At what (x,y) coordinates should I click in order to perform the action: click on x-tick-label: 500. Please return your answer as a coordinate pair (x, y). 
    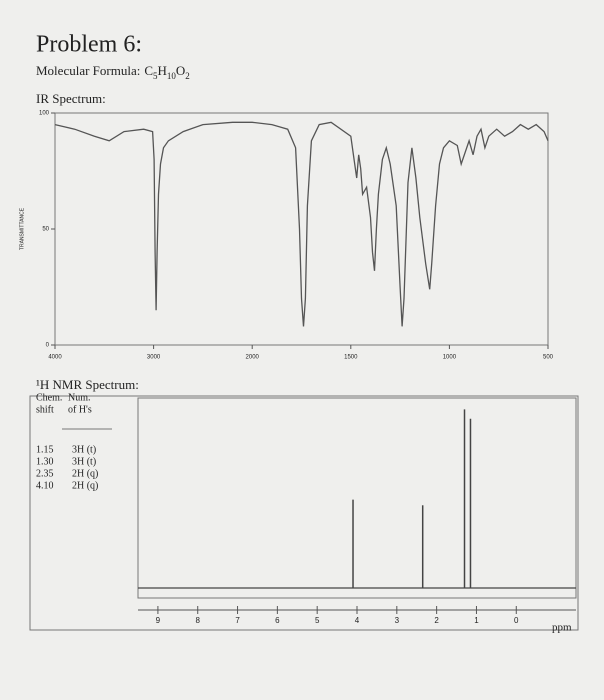
    Looking at the image, I should click on (548, 358).